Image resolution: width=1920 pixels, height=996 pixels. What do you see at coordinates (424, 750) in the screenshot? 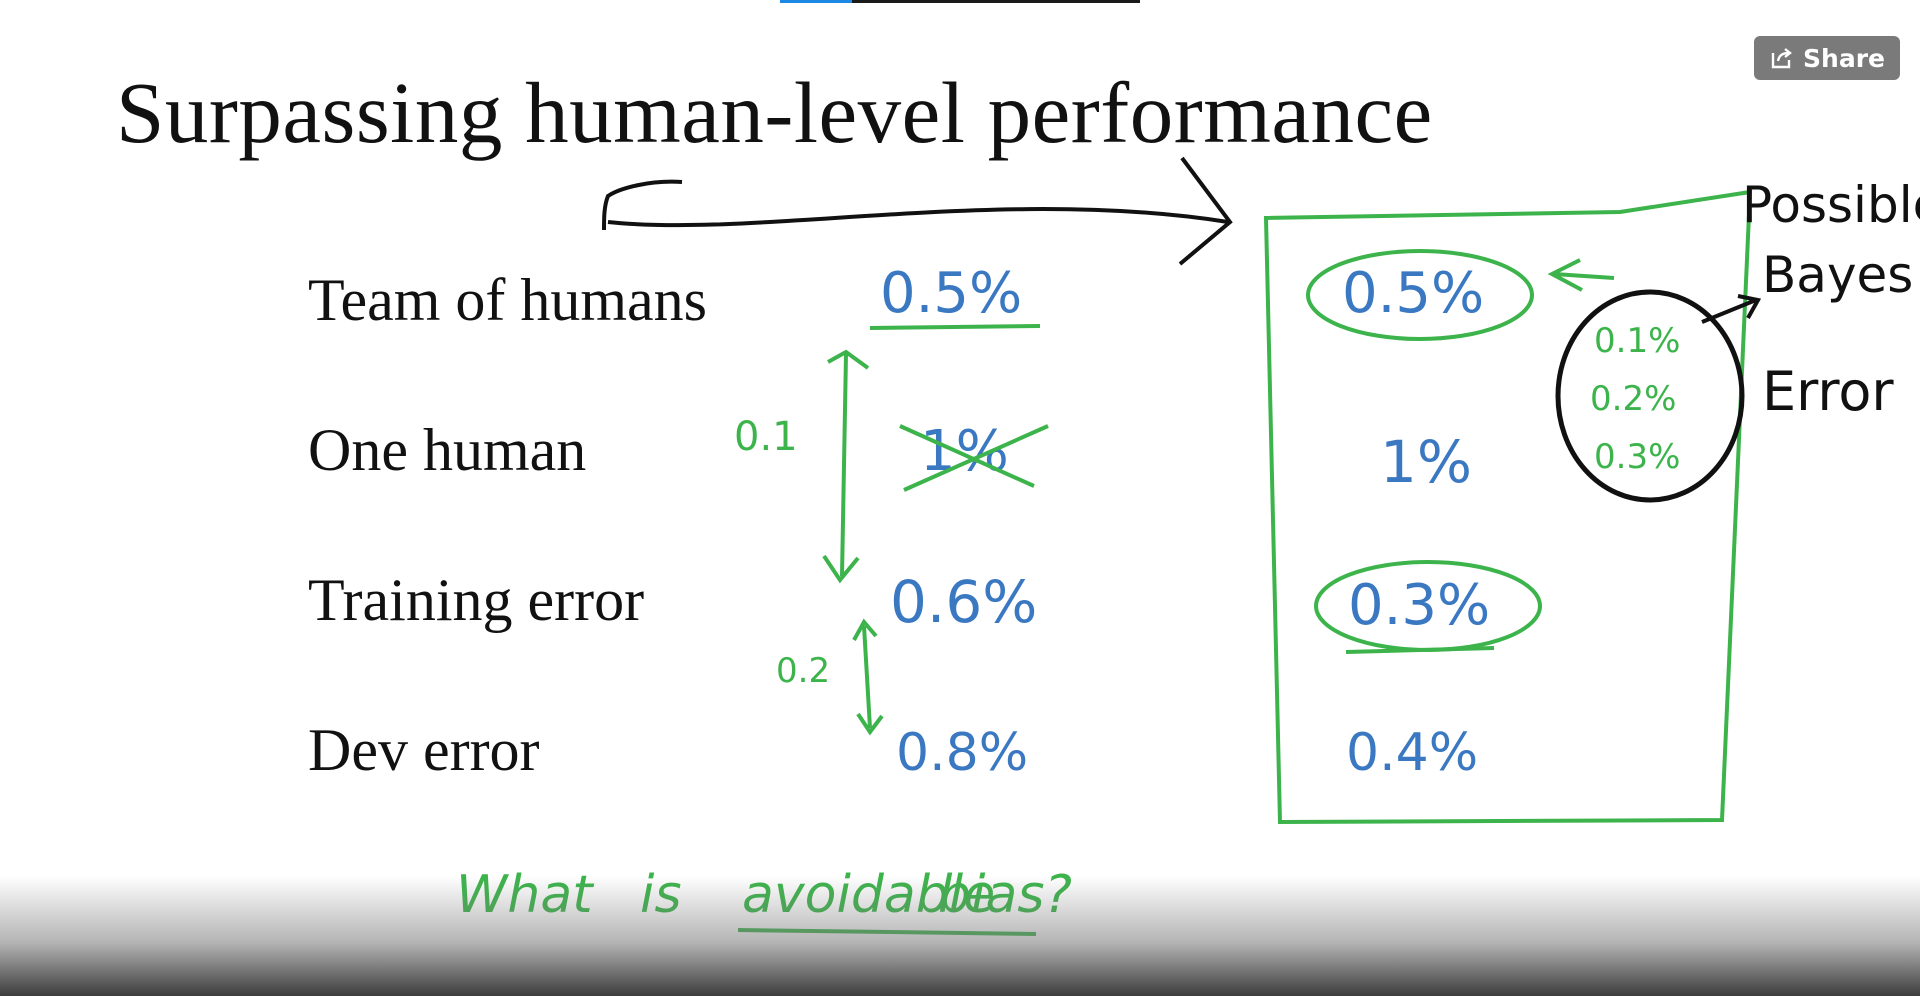
I see `row-label-dev-error: Dev error` at bounding box center [424, 750].